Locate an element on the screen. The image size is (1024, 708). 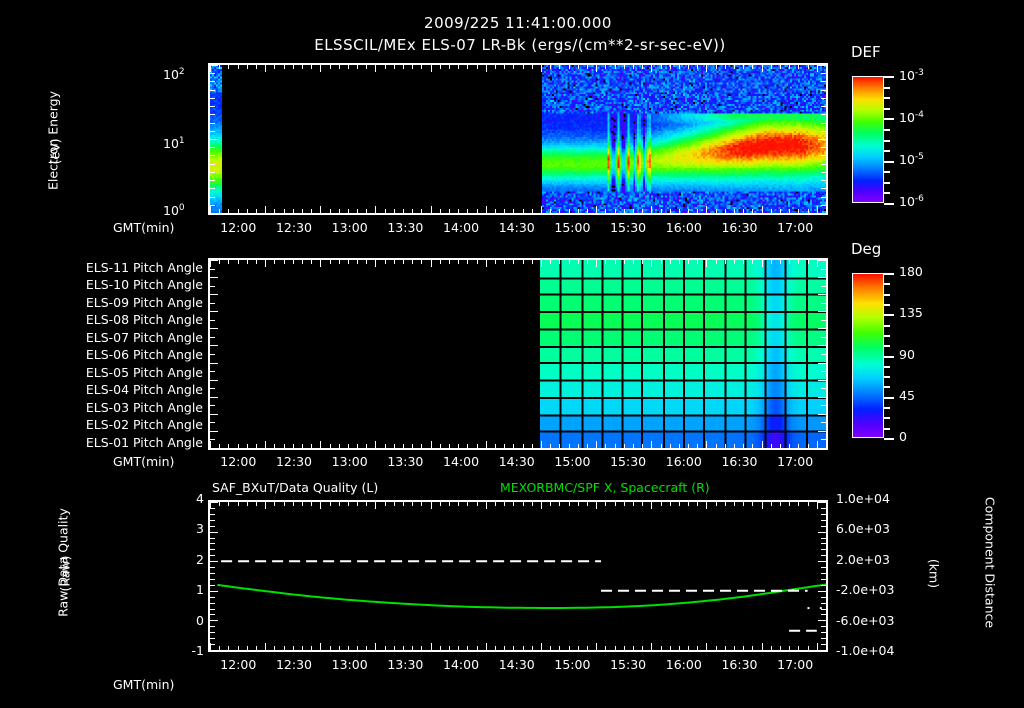
panel1-plot-frame is located at coordinates (518, 139).